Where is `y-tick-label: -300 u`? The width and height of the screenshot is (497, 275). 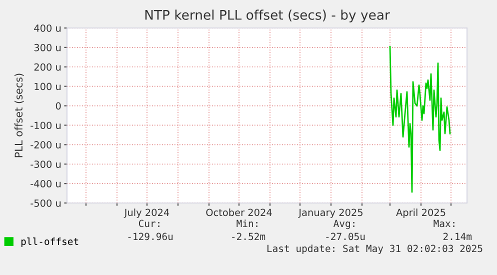
y-tick-label: -300 u is located at coordinates (45, 164).